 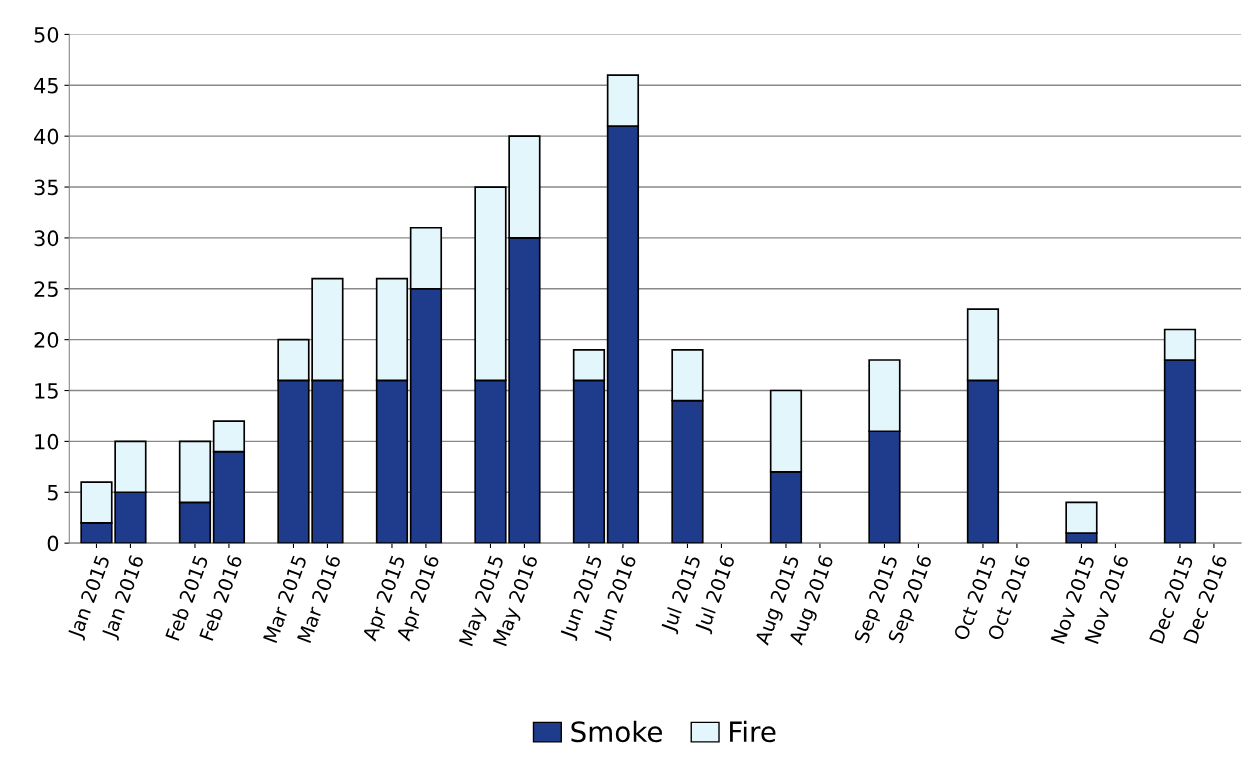 What do you see at coordinates (46, 238) in the screenshot?
I see `y-tick-label: 30` at bounding box center [46, 238].